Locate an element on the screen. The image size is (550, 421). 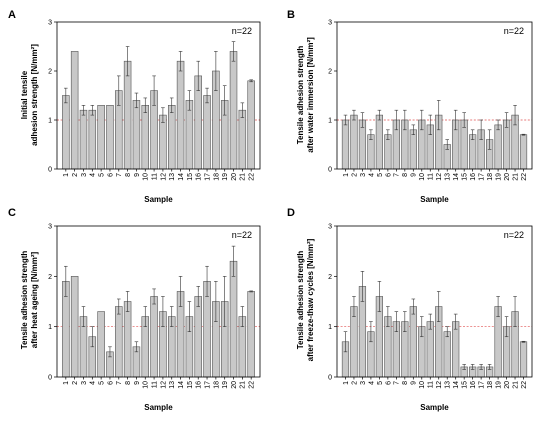
x-tick-label: 20 is located at coordinates (234, 177).